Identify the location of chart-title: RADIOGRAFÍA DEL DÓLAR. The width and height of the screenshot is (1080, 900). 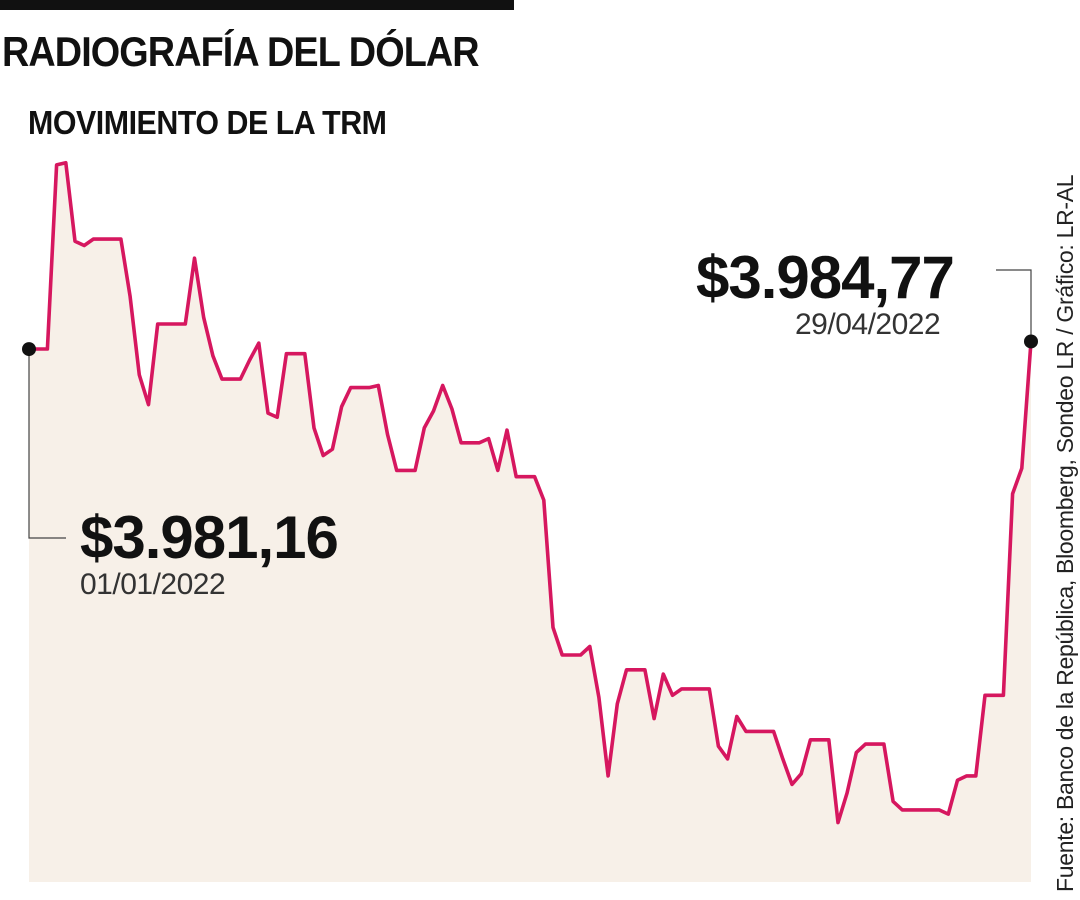
(241, 51).